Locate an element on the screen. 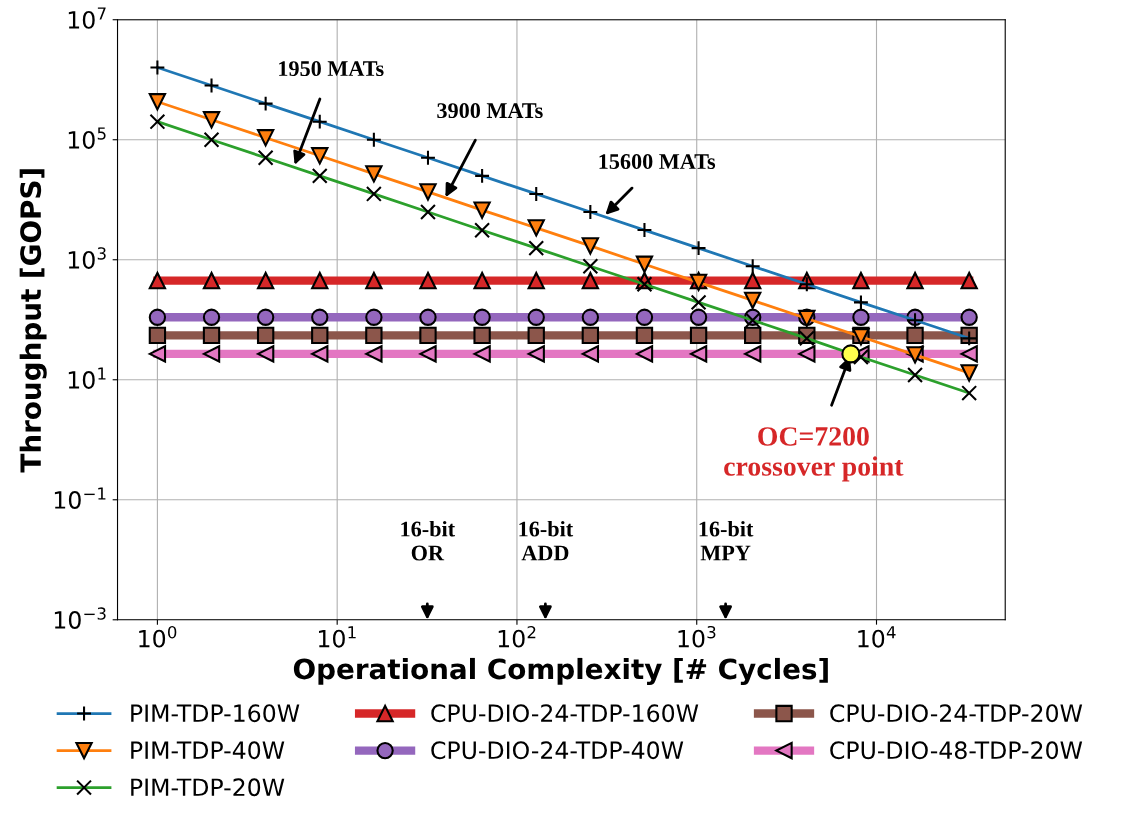 This screenshot has width=1141, height=822. annotation: 1950 MATs is located at coordinates (331, 69).